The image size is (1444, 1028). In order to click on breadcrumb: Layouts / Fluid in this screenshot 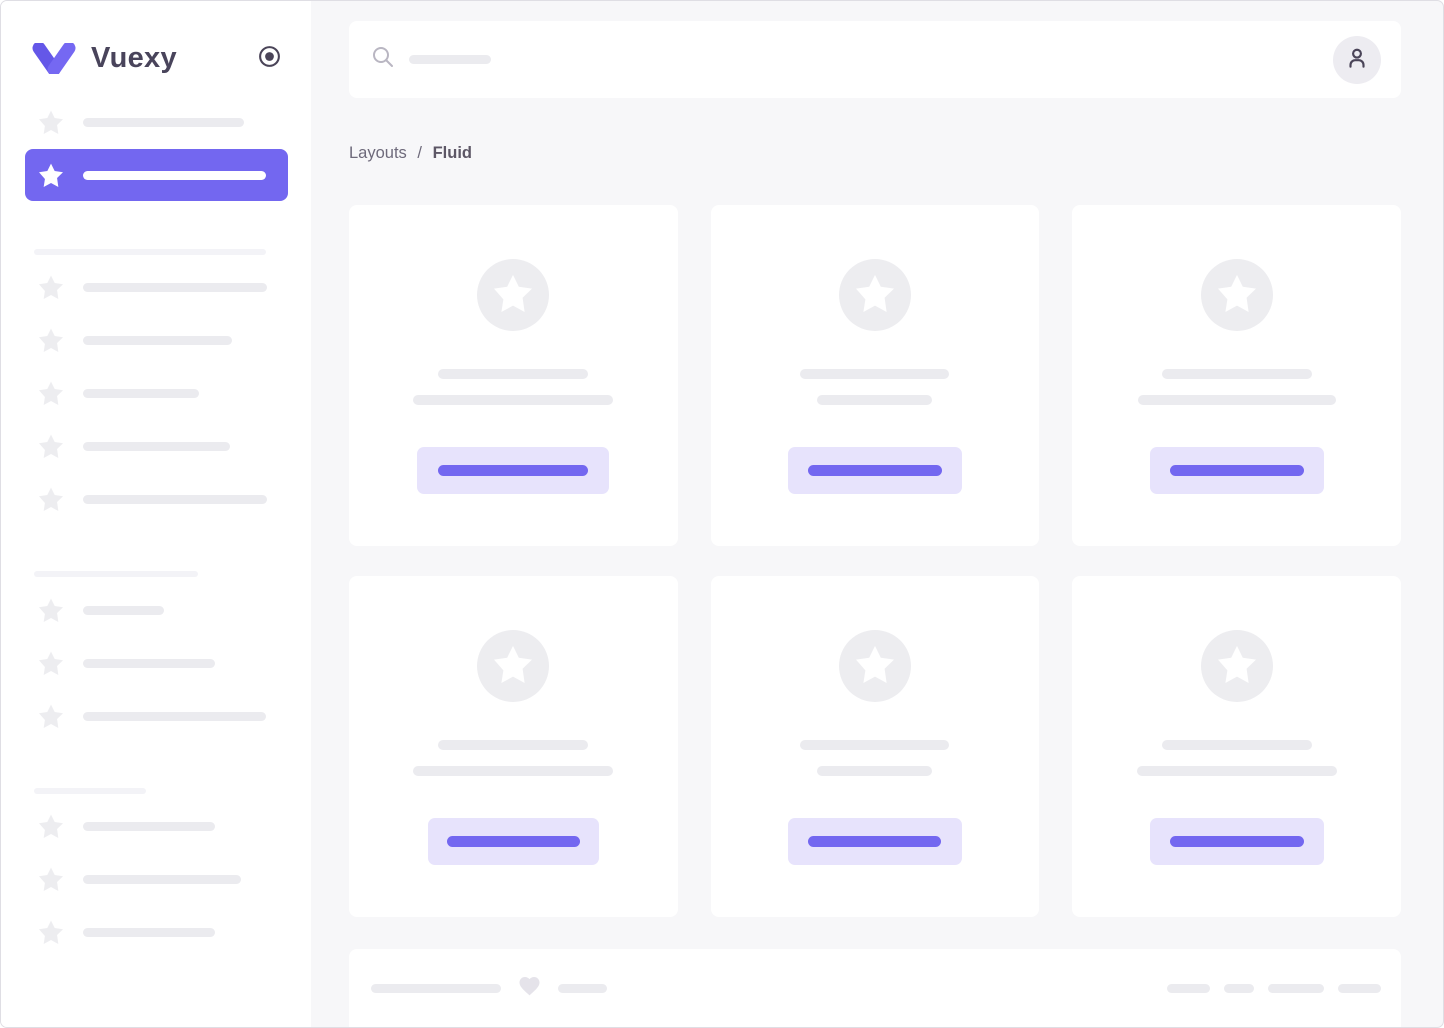, I will do `click(875, 153)`.